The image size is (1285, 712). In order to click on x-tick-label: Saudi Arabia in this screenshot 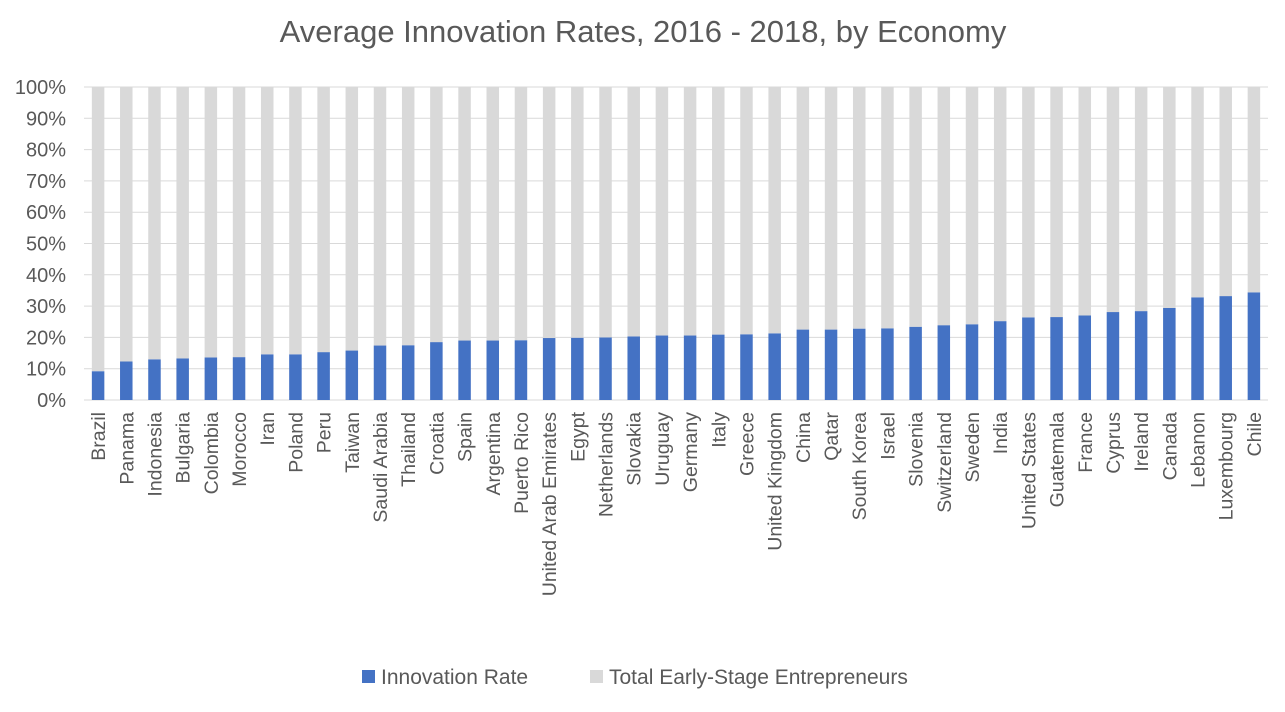, I will do `click(381, 467)`.